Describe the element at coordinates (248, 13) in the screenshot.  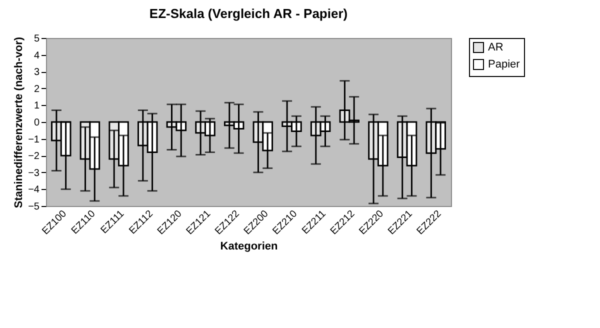
I see `chart-title: EZ-Skala (Vergleich AR - Papier)` at that location.